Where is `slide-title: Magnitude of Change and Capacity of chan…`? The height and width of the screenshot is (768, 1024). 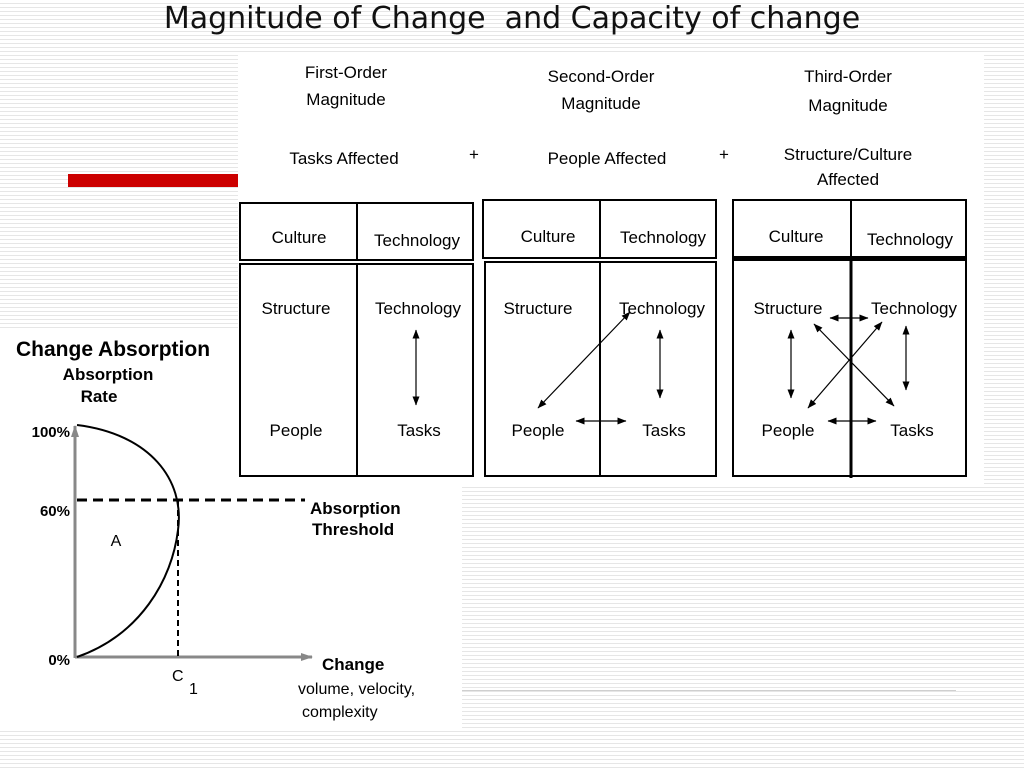 slide-title: Magnitude of Change and Capacity of chan… is located at coordinates (512, 18).